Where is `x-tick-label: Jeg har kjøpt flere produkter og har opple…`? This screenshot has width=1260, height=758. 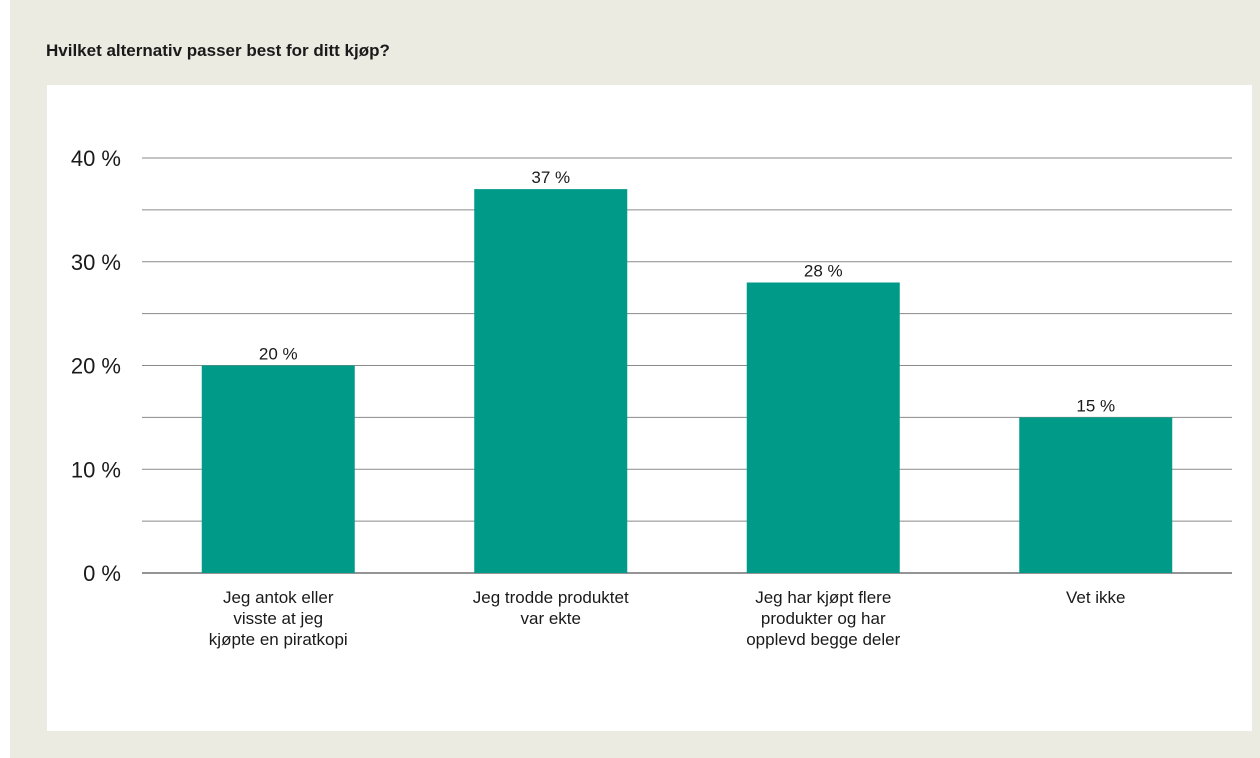 x-tick-label: Jeg har kjøpt flere produkter og har opple… is located at coordinates (823, 618).